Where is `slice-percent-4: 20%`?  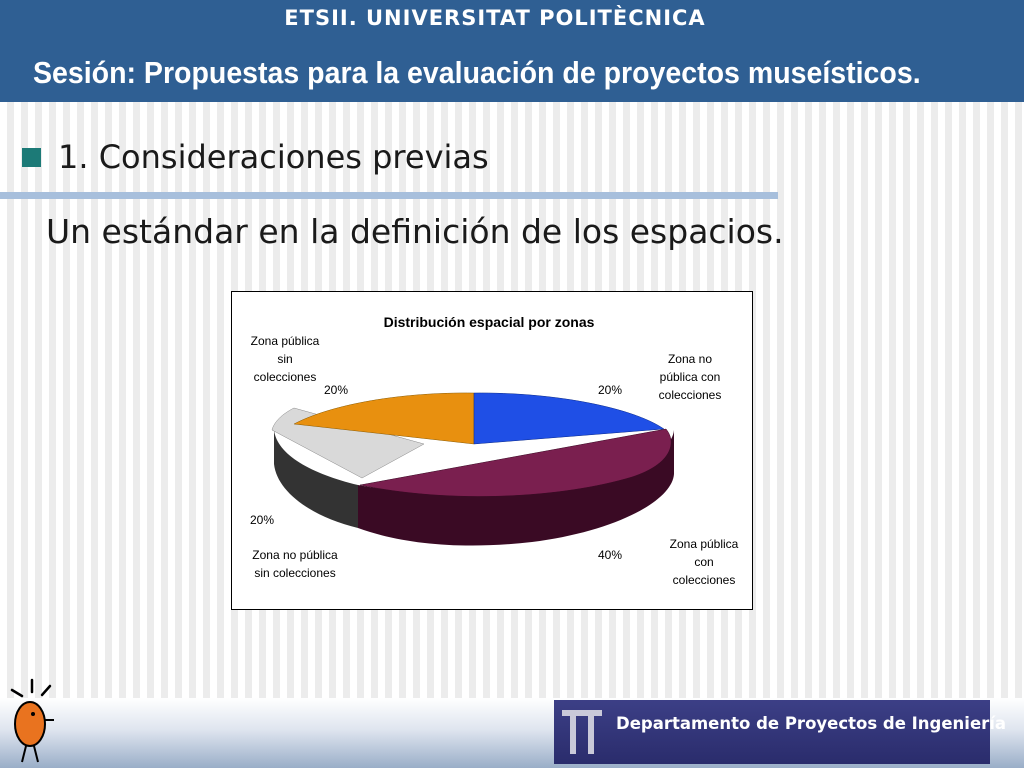 slice-percent-4: 20% is located at coordinates (336, 390).